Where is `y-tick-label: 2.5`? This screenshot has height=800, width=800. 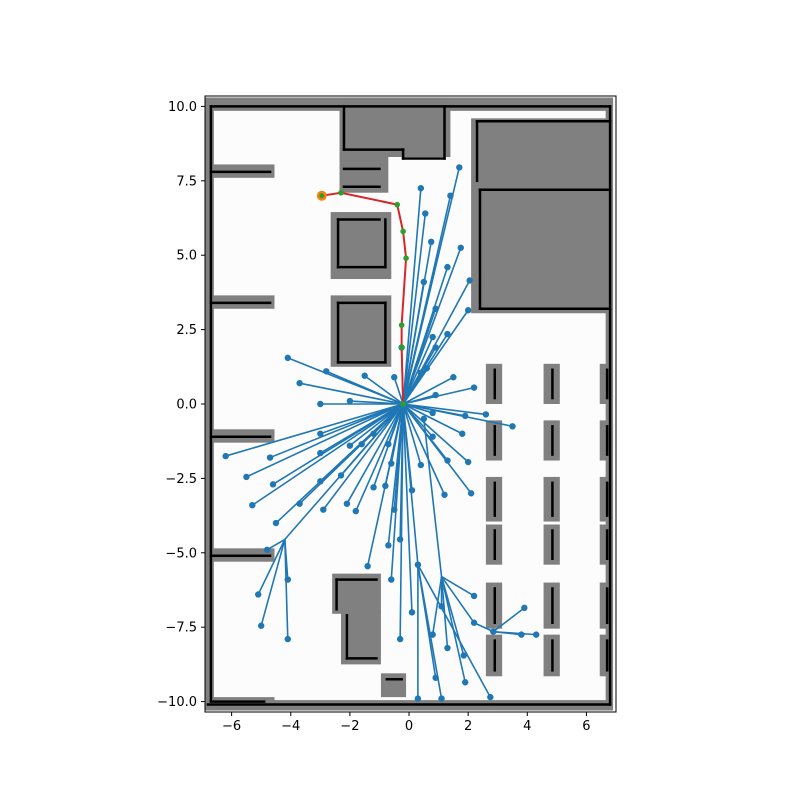 y-tick-label: 2.5 is located at coordinates (186, 330).